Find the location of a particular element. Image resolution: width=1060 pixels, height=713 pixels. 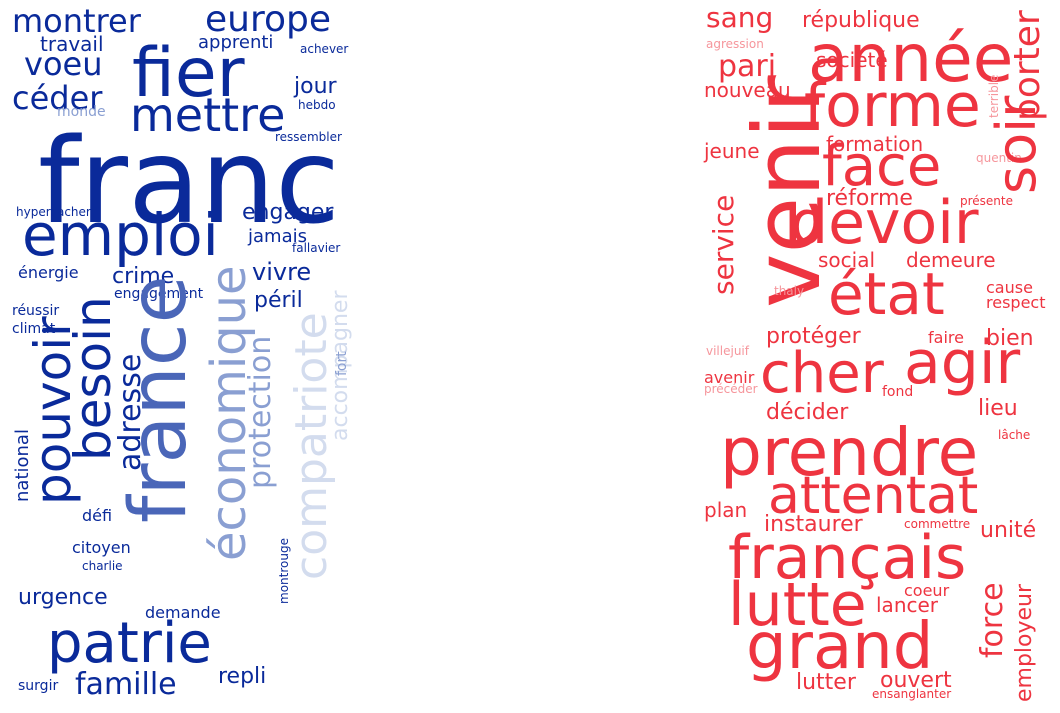

word-engager: engager is located at coordinates (288, 212).